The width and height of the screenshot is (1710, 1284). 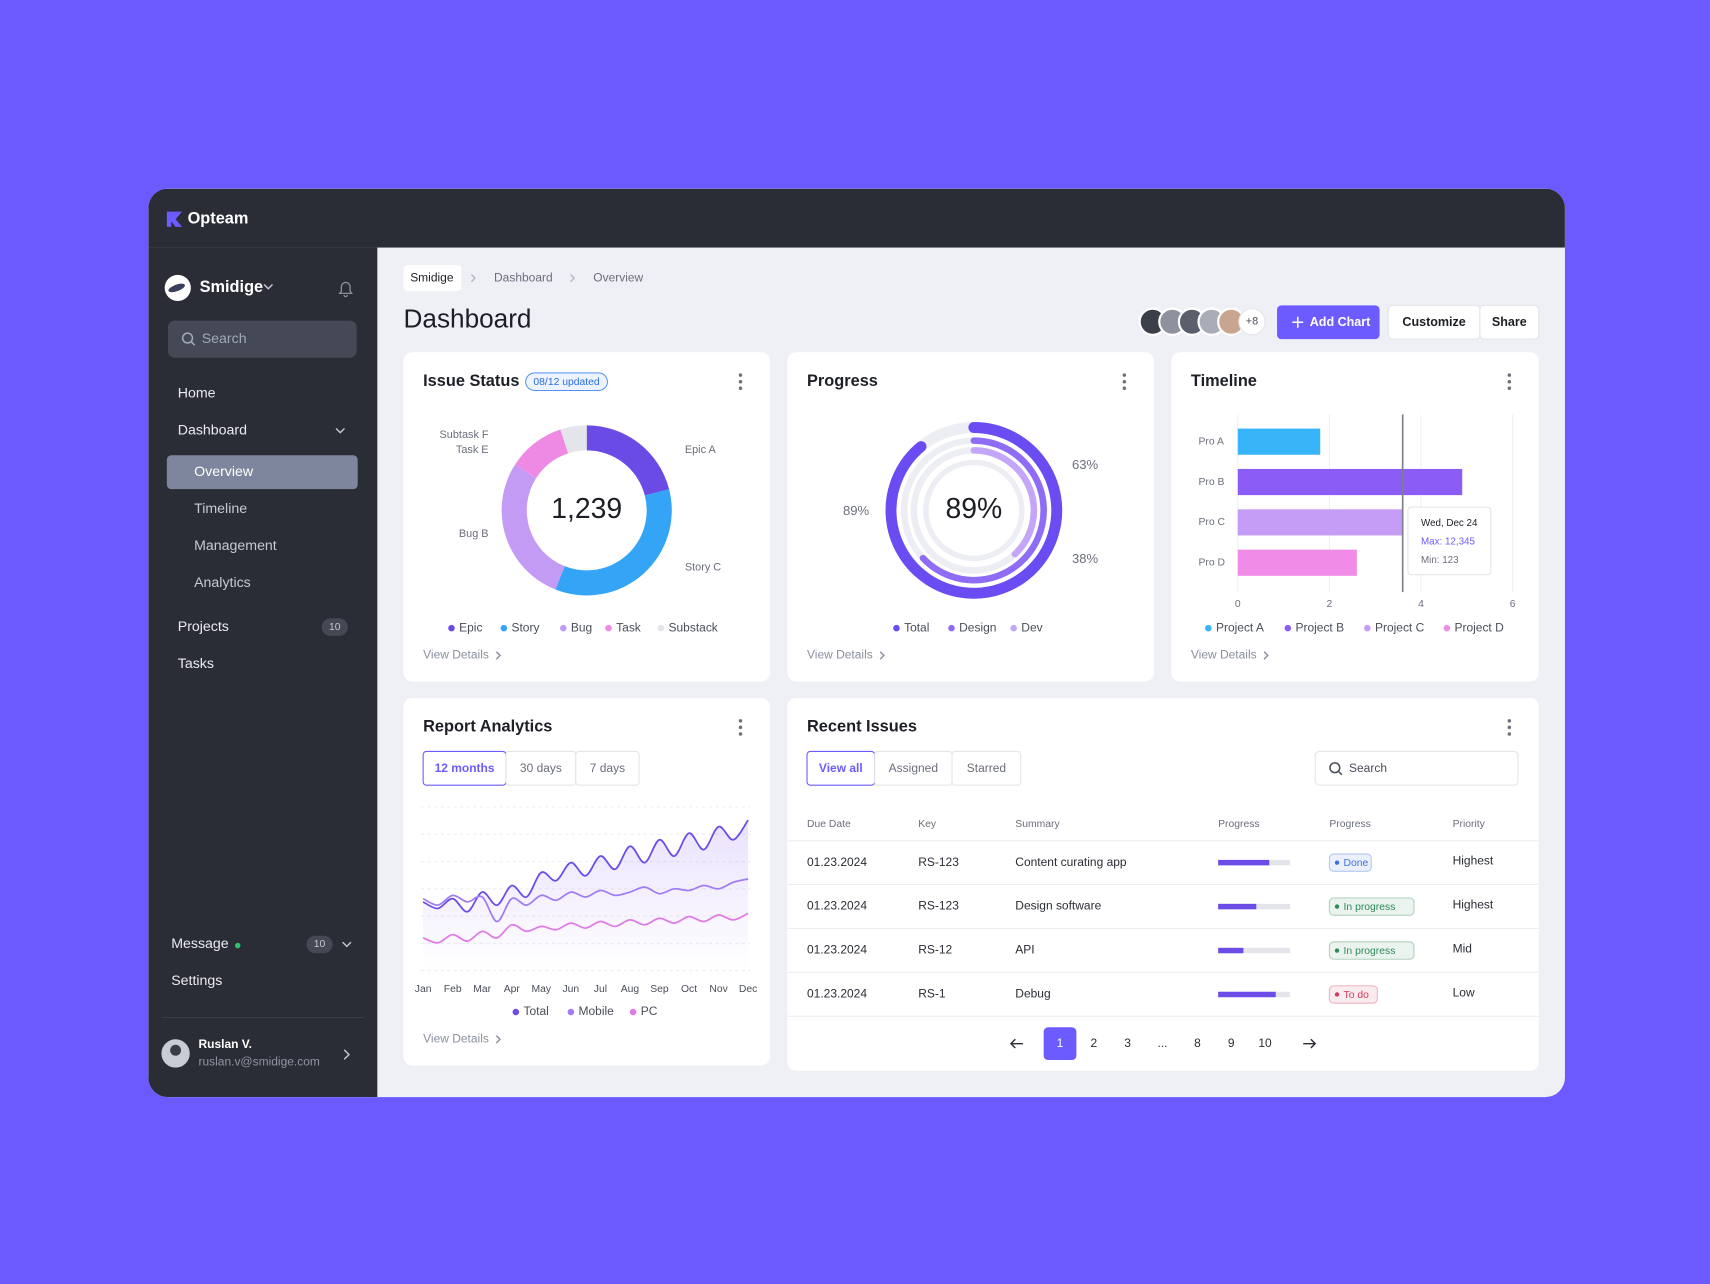 I want to click on x-tick-label: Jul, so click(x=600, y=989).